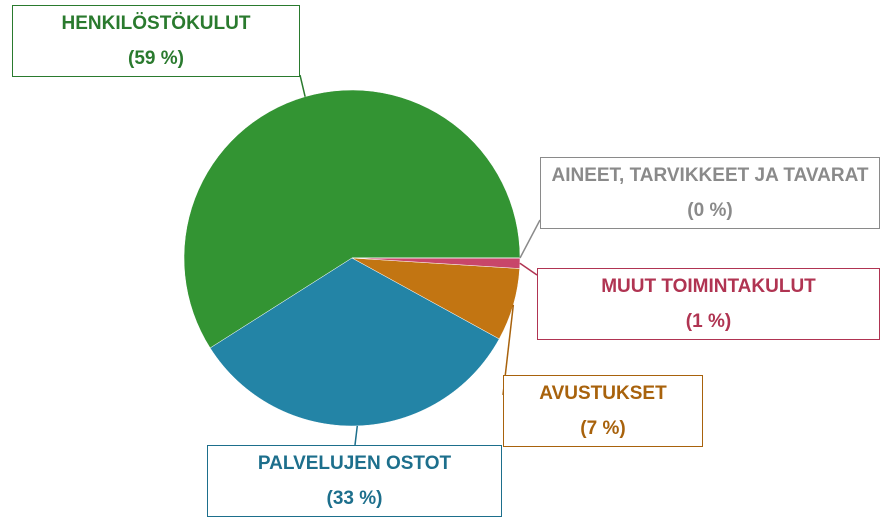 The height and width of the screenshot is (517, 881). I want to click on label-name: PALVELUJEN OSTOT, so click(354, 463).